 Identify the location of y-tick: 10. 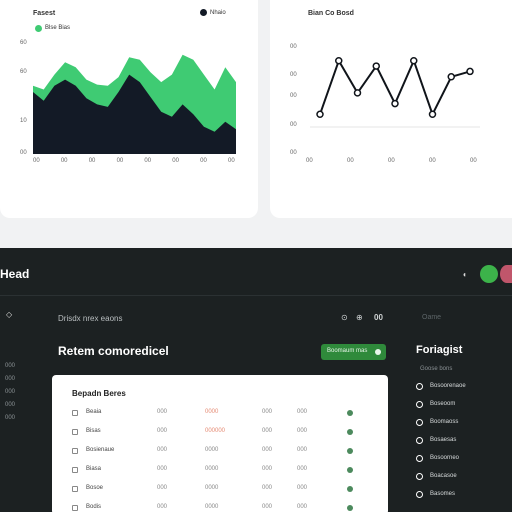
(23, 121).